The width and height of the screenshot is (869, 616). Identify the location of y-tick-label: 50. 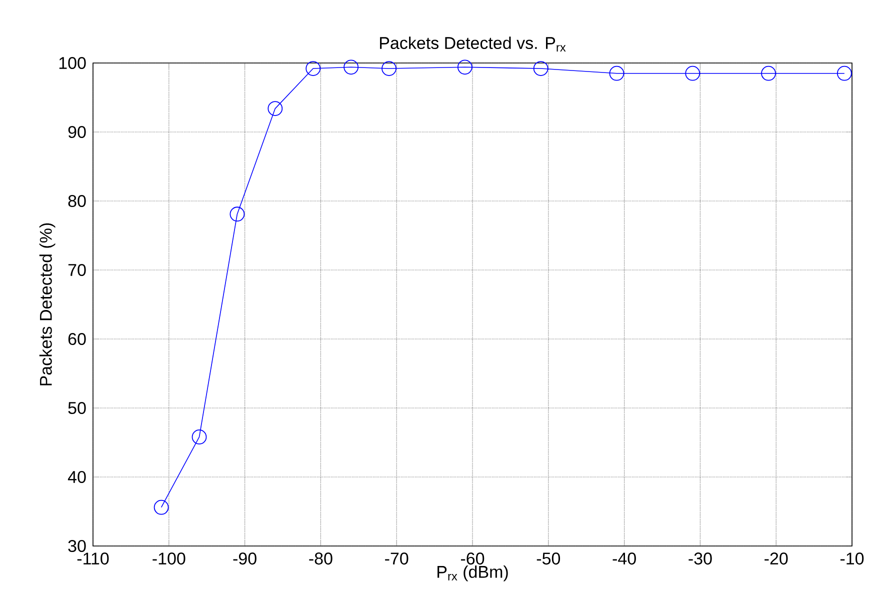
(77, 408).